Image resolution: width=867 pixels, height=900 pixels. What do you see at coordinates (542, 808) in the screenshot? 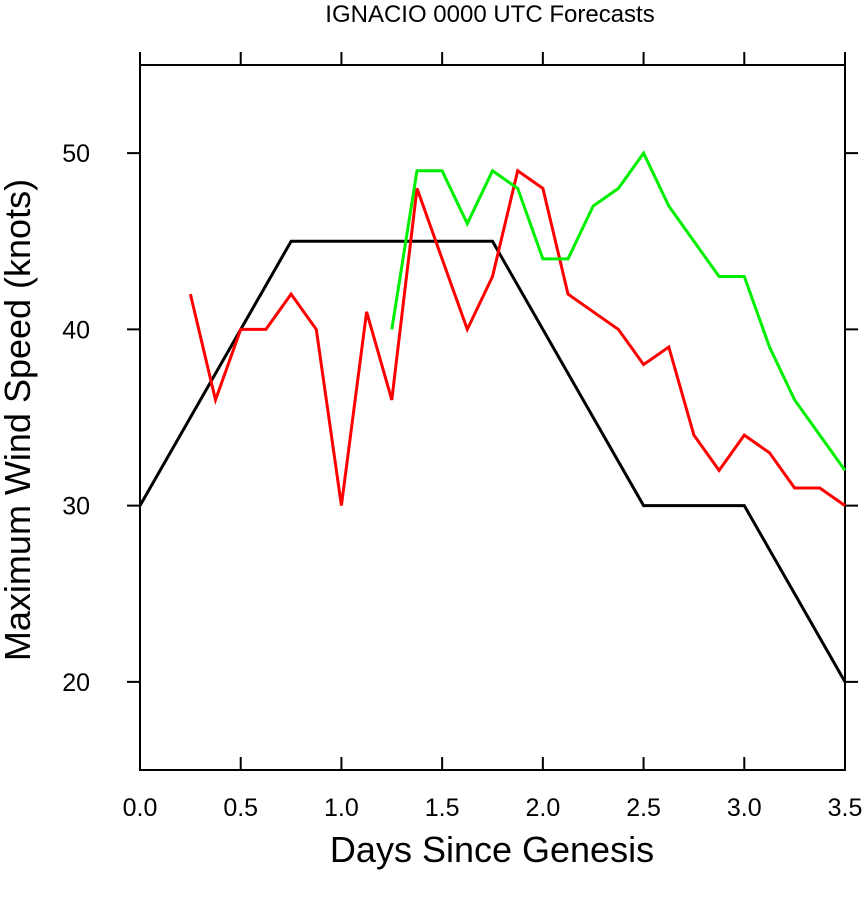
I see `x-tick-label: 2.0` at bounding box center [542, 808].